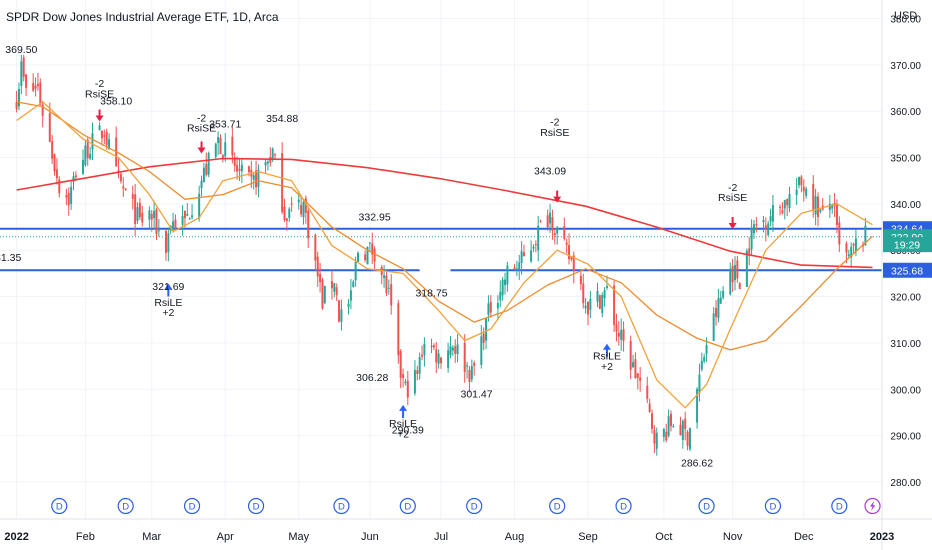 The height and width of the screenshot is (550, 932). I want to click on time-tick-label: 2023, so click(882, 537).